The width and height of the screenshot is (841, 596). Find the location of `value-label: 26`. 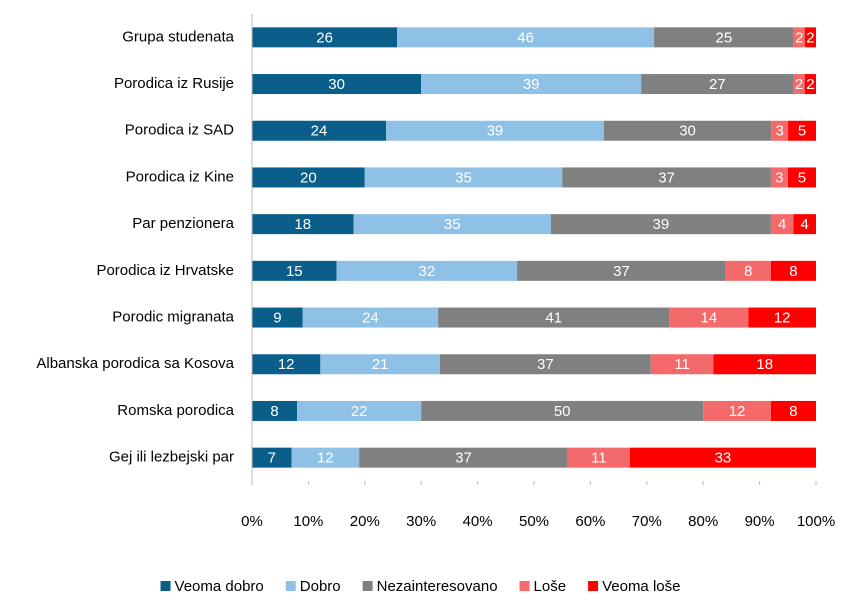

value-label: 26 is located at coordinates (324, 37).